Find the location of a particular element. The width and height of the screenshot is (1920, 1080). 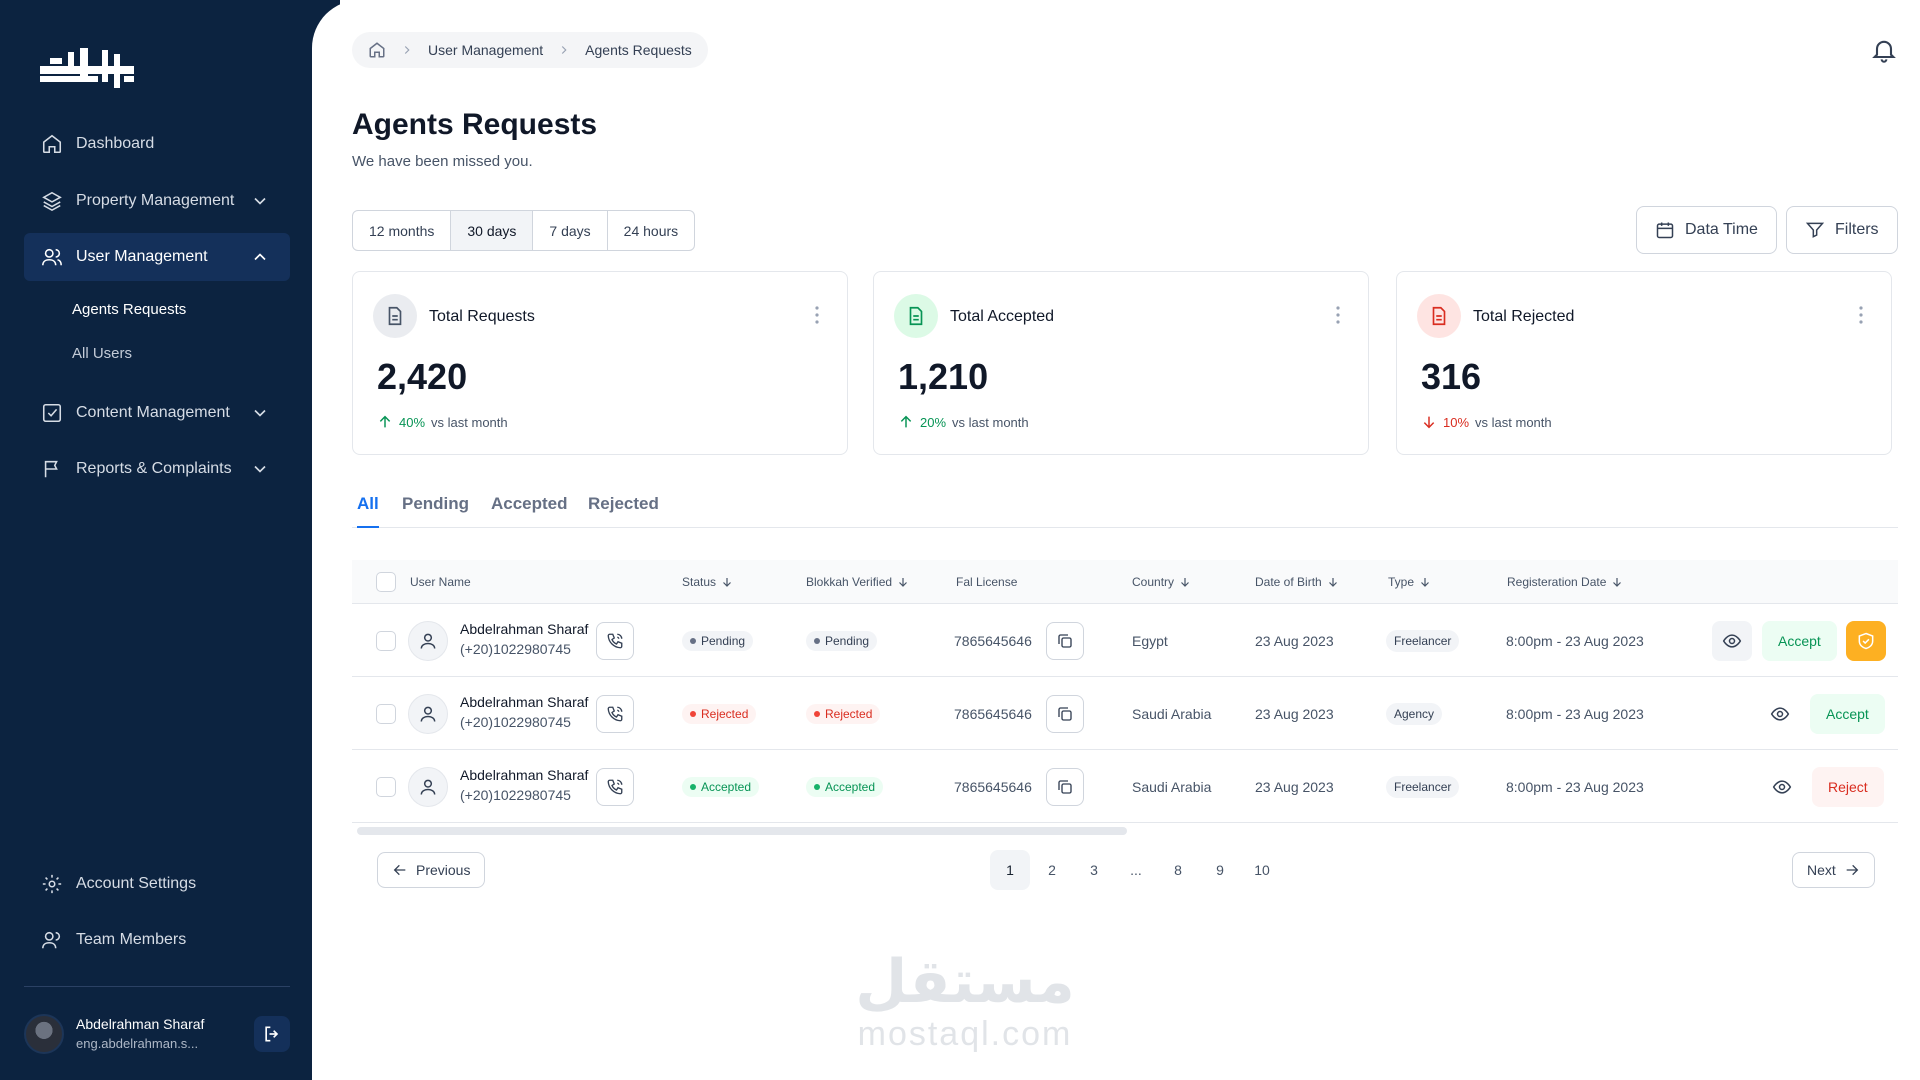

arrow-up-icon is located at coordinates (385, 421).